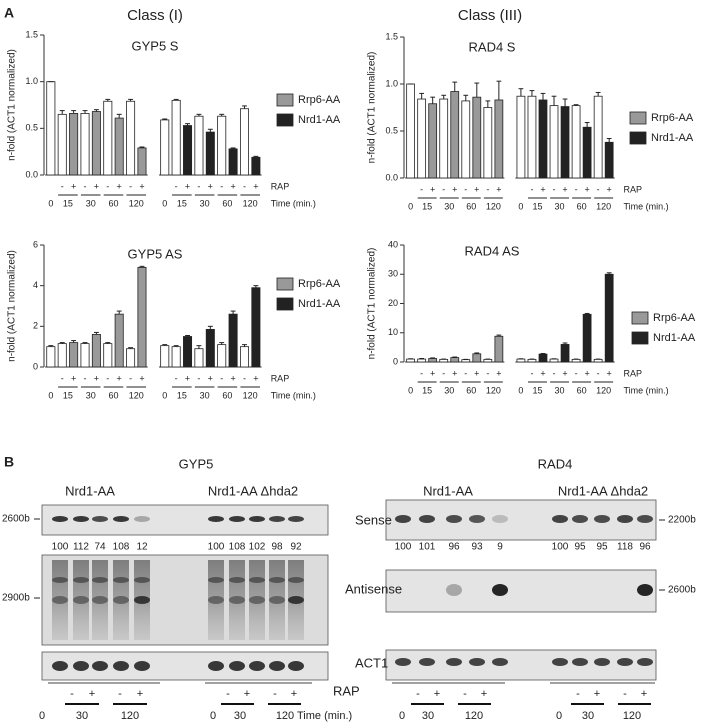 This screenshot has height=728, width=706. What do you see at coordinates (477, 547) in the screenshot?
I see `quantification: 93` at bounding box center [477, 547].